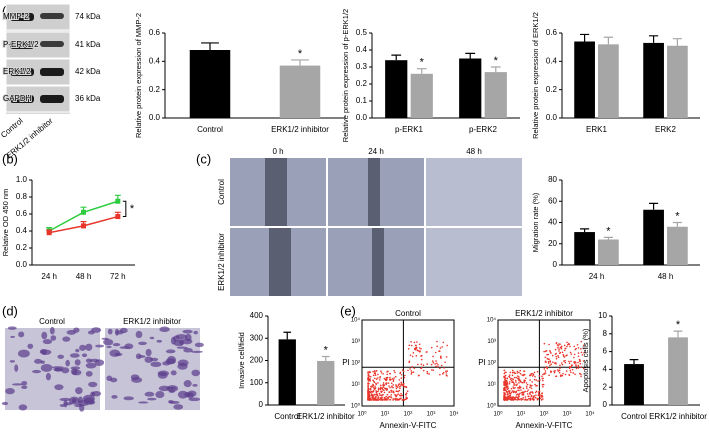  What do you see at coordinates (544, 425) in the screenshot?
I see `flow-x-label: Annexin-V-FITC` at bounding box center [544, 425].